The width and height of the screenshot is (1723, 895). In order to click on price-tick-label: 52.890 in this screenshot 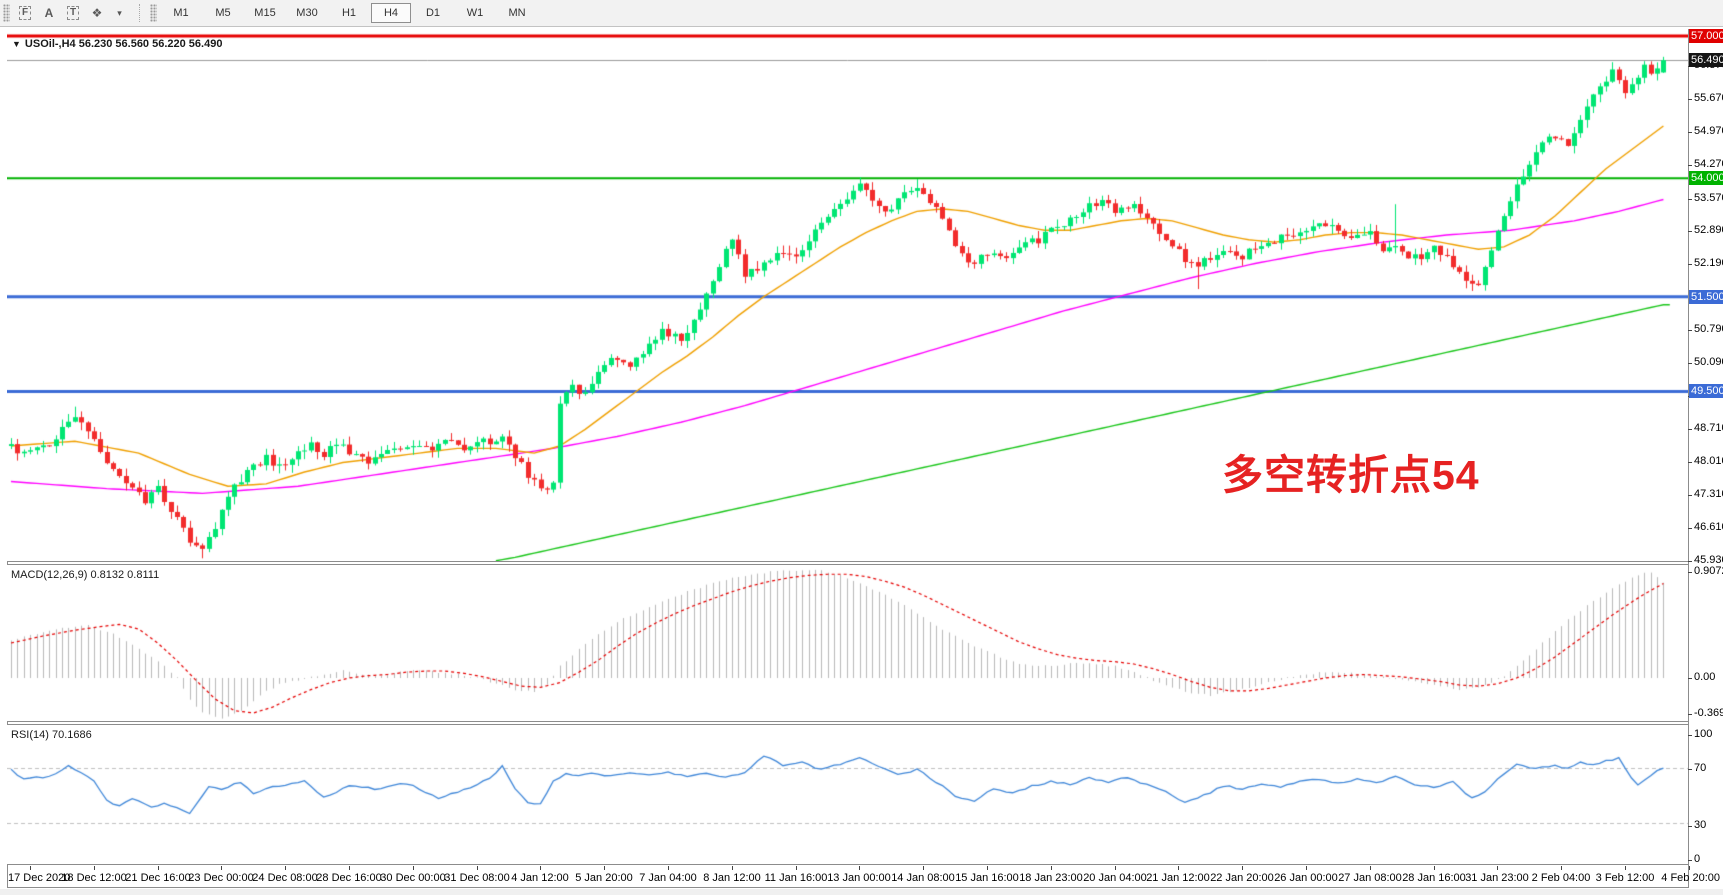, I will do `click(1708, 230)`.